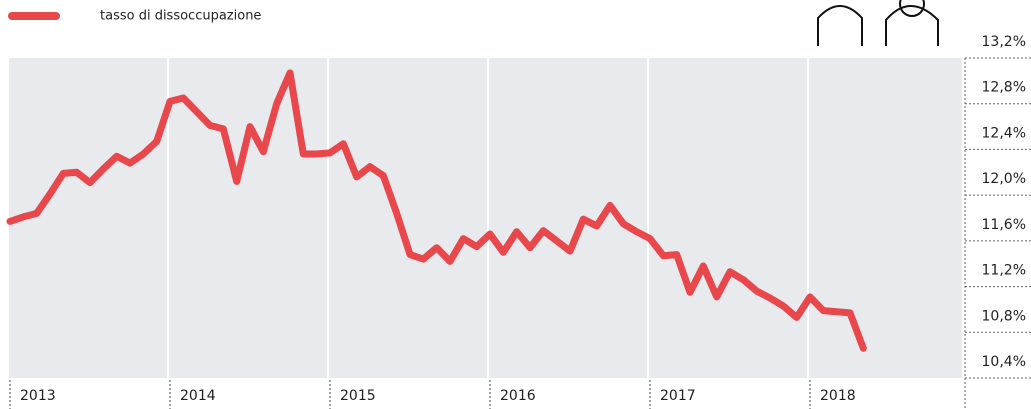 The image size is (1031, 409). What do you see at coordinates (1004, 225) in the screenshot?
I see `y-tick-label: 11,6%` at bounding box center [1004, 225].